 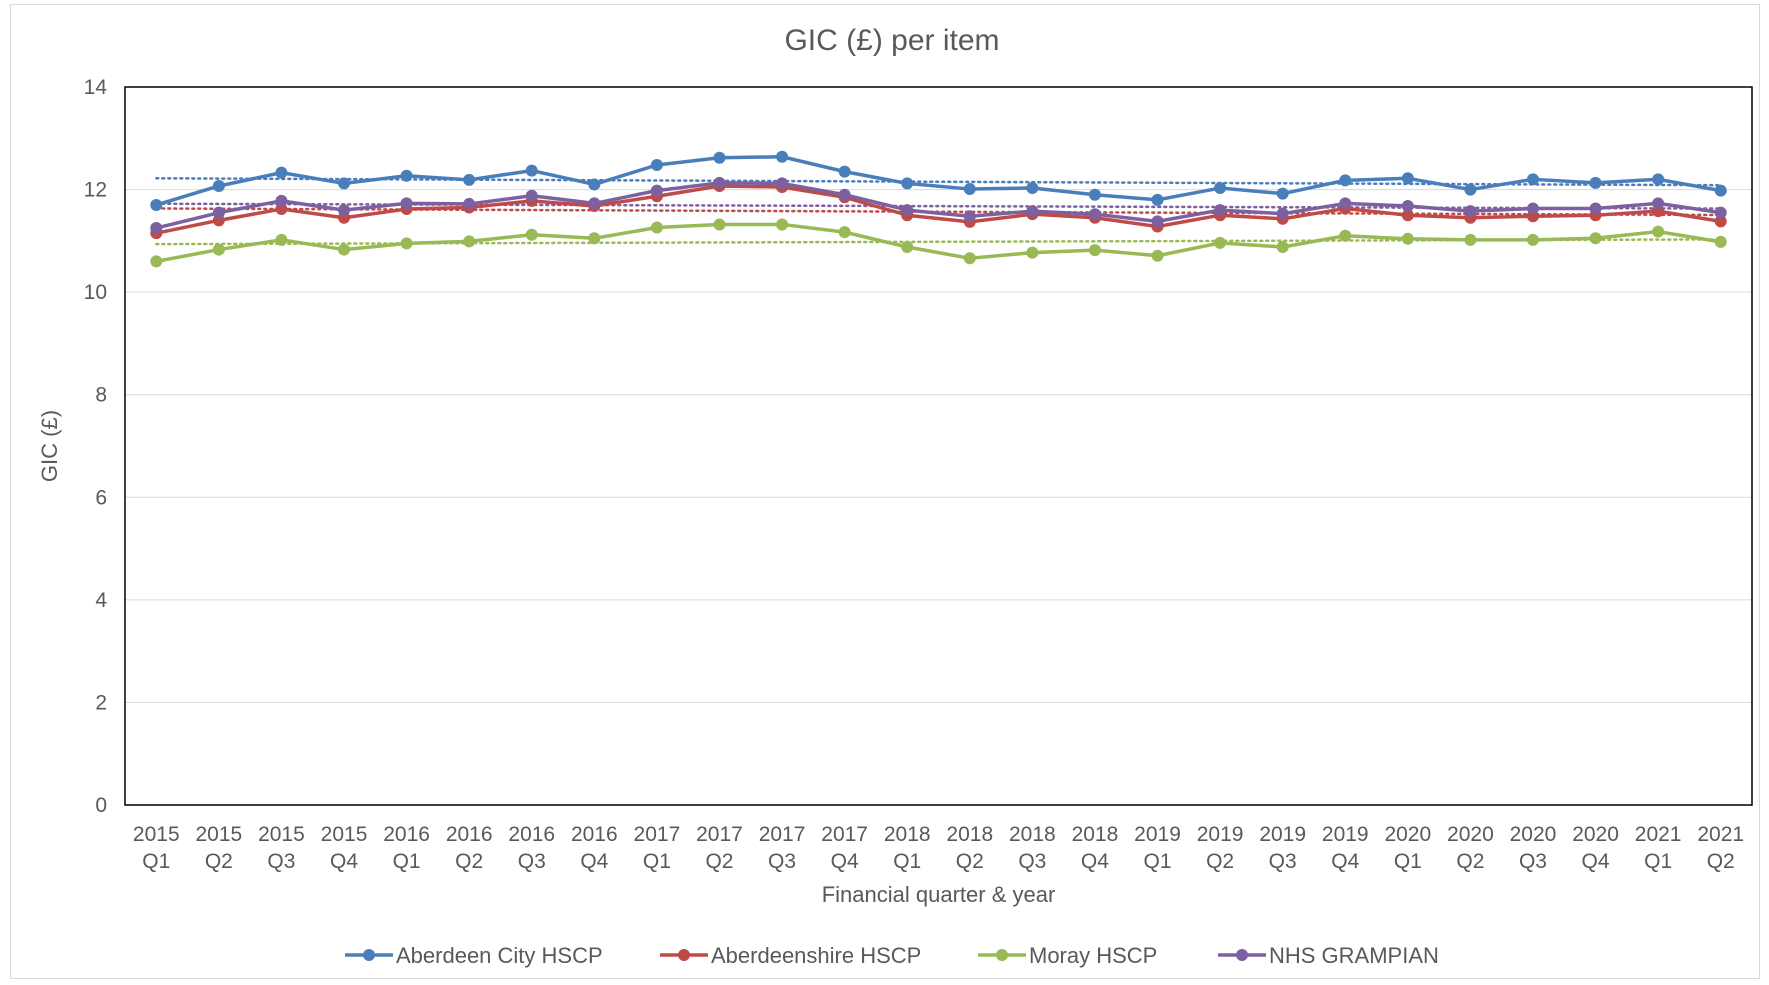 I want to click on y-tick-label: 14, so click(x=96, y=87).